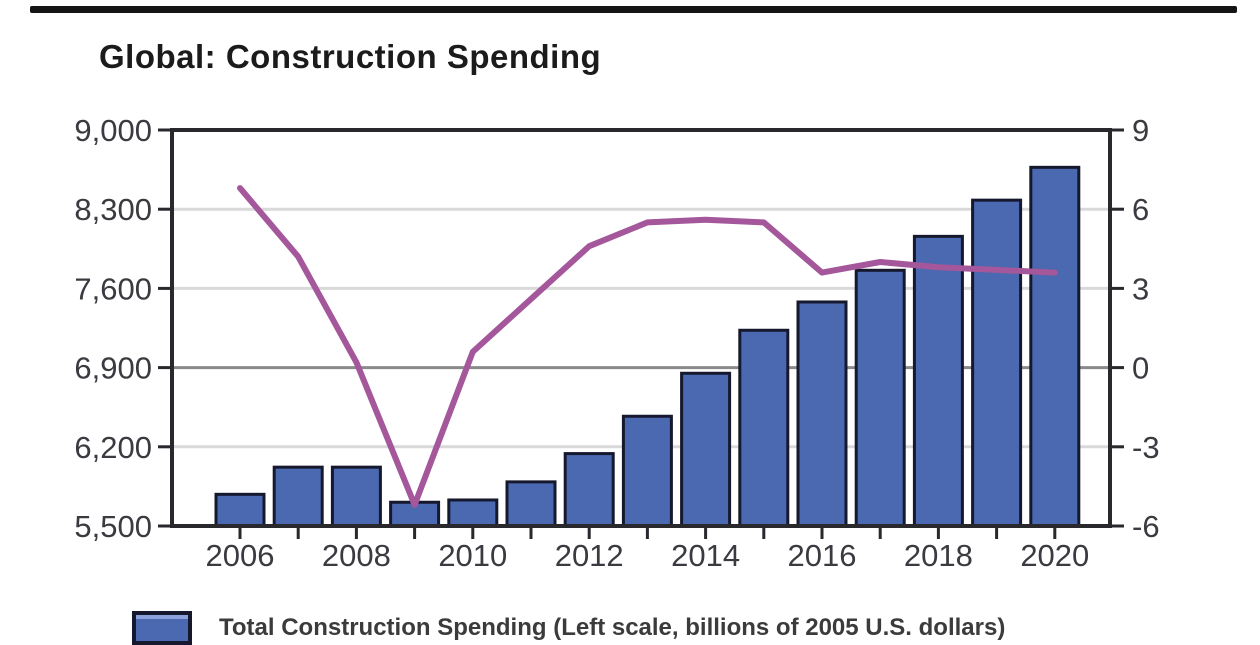  I want to click on bar-2016, so click(822, 414).